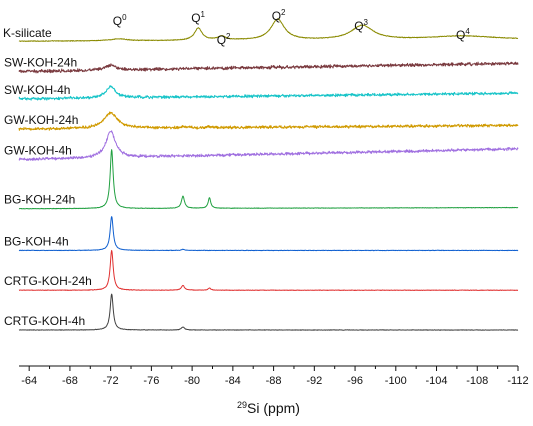 The image size is (533, 426). Describe the element at coordinates (268, 146) in the screenshot. I see `series-line-gw-koh-4h` at that location.